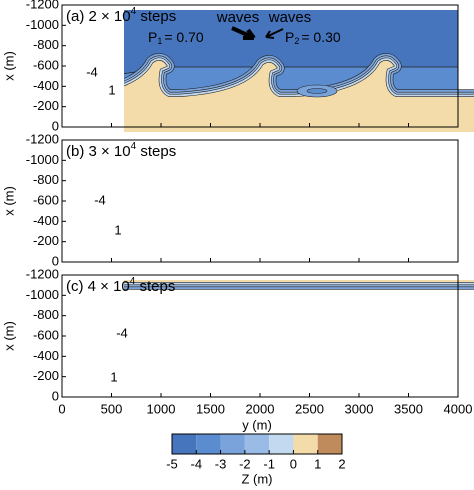 Image resolution: width=474 pixels, height=490 pixels. Describe the element at coordinates (112, 408) in the screenshot. I see `x-tick-label: 500` at that location.